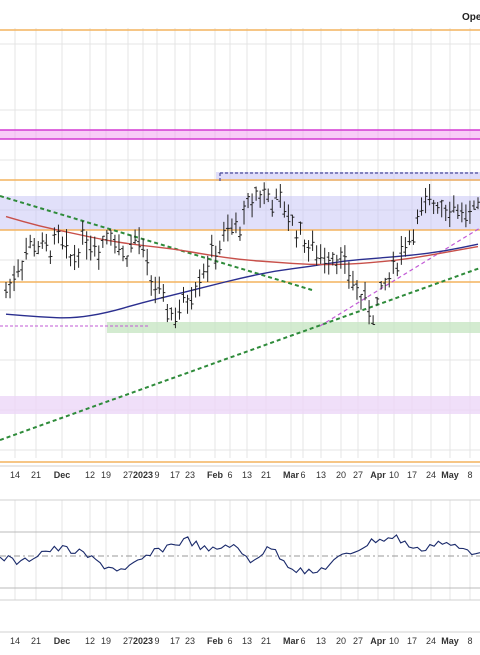 The image size is (480, 655). I want to click on green-downtrend-line, so click(156, 243).